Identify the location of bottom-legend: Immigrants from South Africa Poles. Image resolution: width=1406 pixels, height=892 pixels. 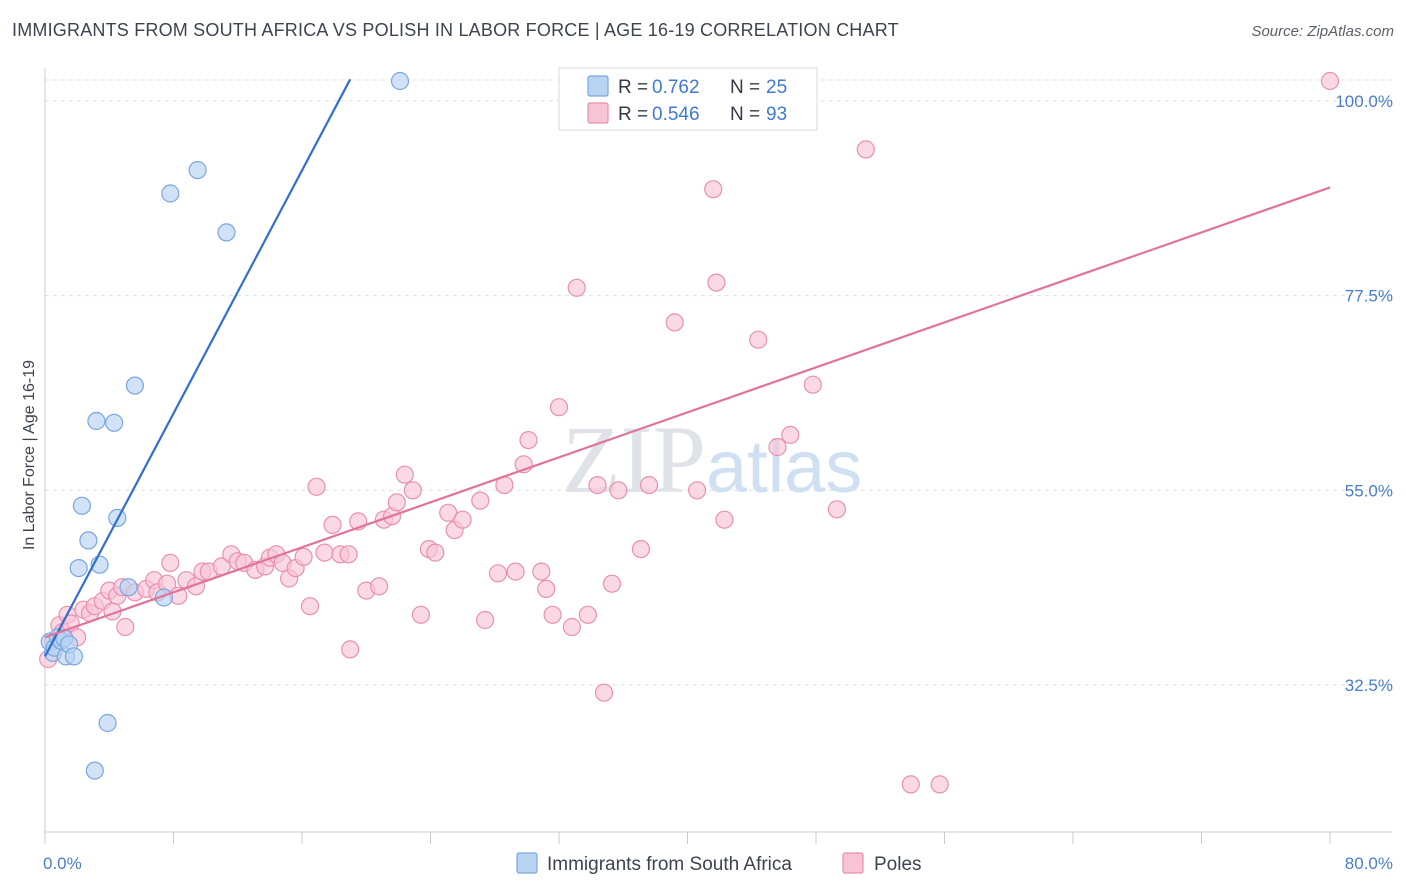
(719, 863).